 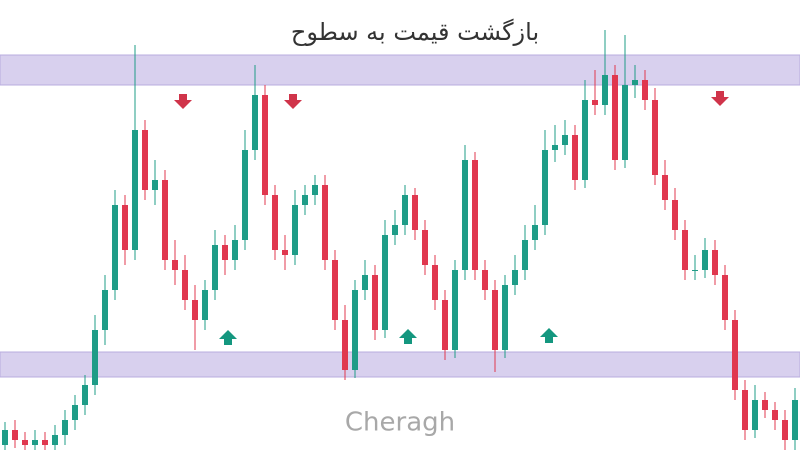 What do you see at coordinates (400, 423) in the screenshot?
I see `watermark: Cheragh` at bounding box center [400, 423].